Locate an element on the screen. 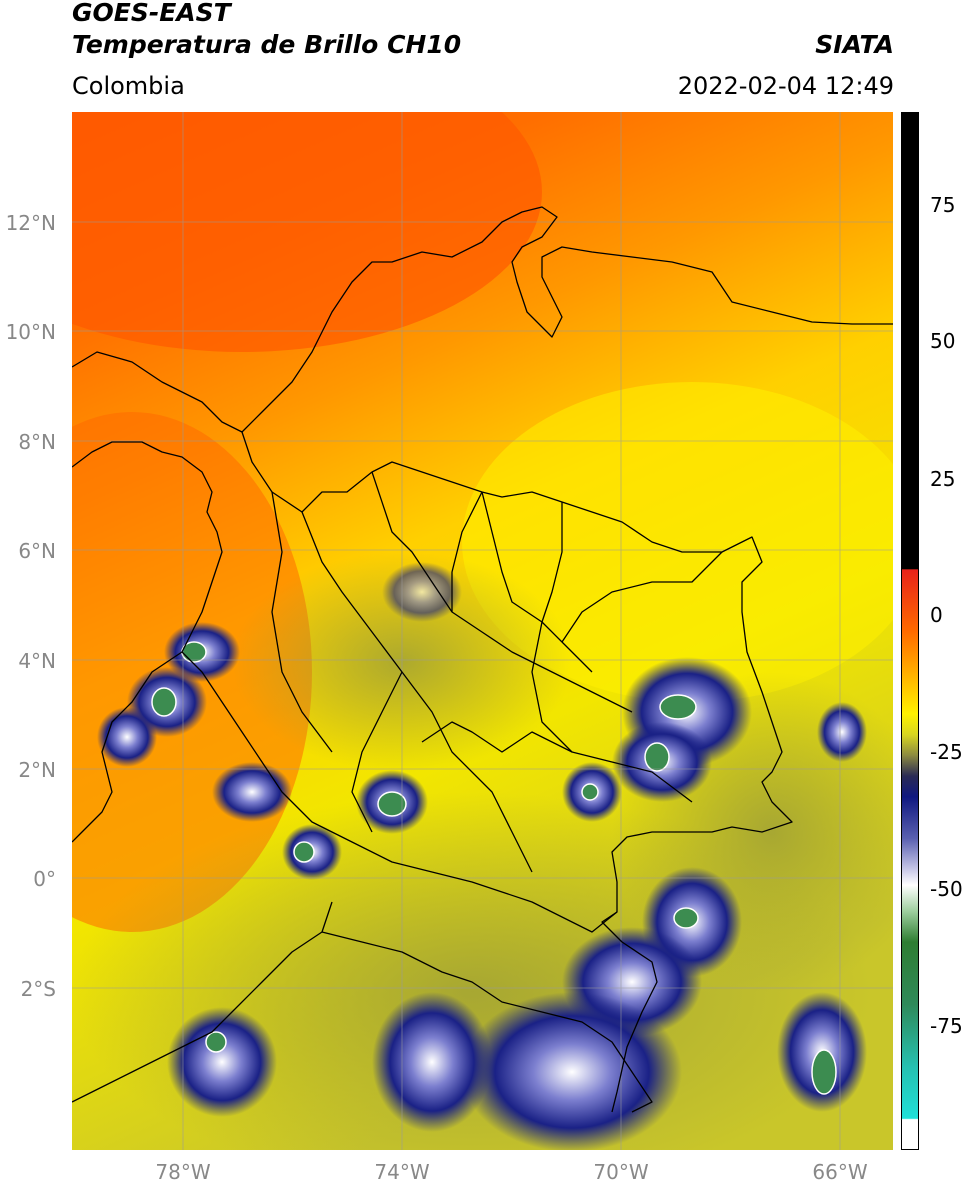 This screenshot has height=1190, width=966. cbar-label-minus25: -25 is located at coordinates (946, 752).